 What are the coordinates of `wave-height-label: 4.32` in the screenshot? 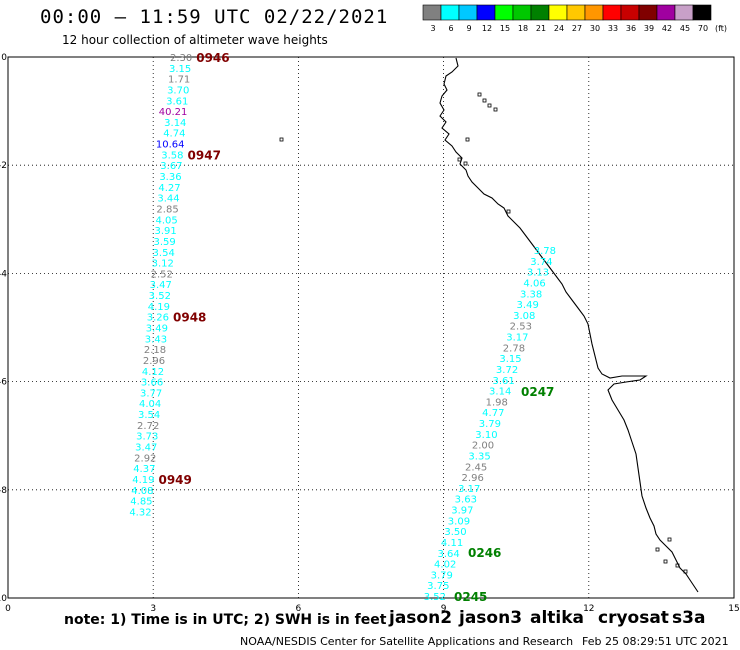 It's located at (140, 512).